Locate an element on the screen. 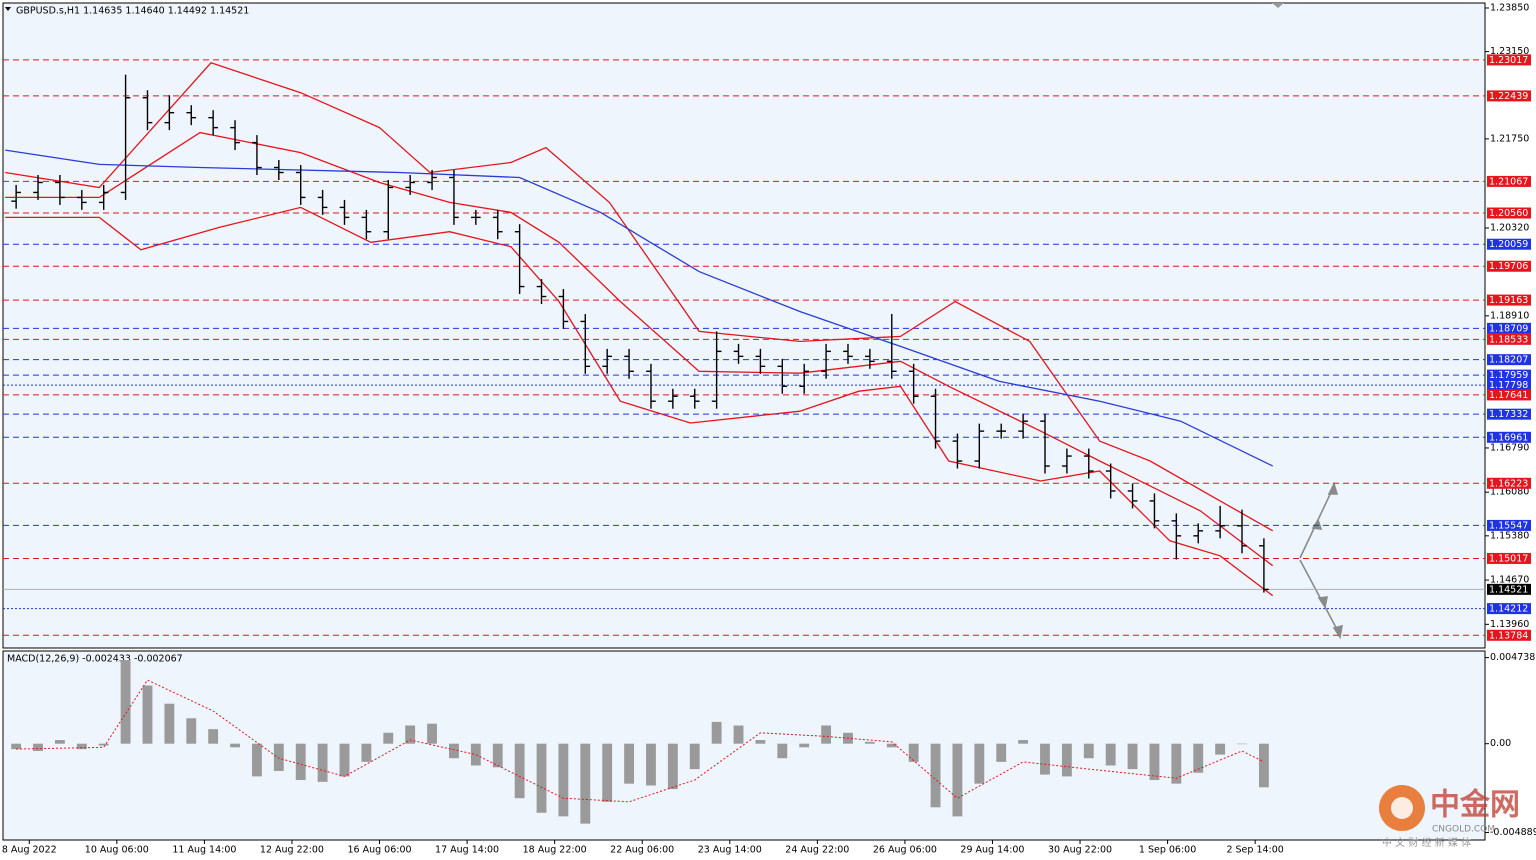 This screenshot has height=860, width=1536. level-label: 1.14521 is located at coordinates (1508, 589).